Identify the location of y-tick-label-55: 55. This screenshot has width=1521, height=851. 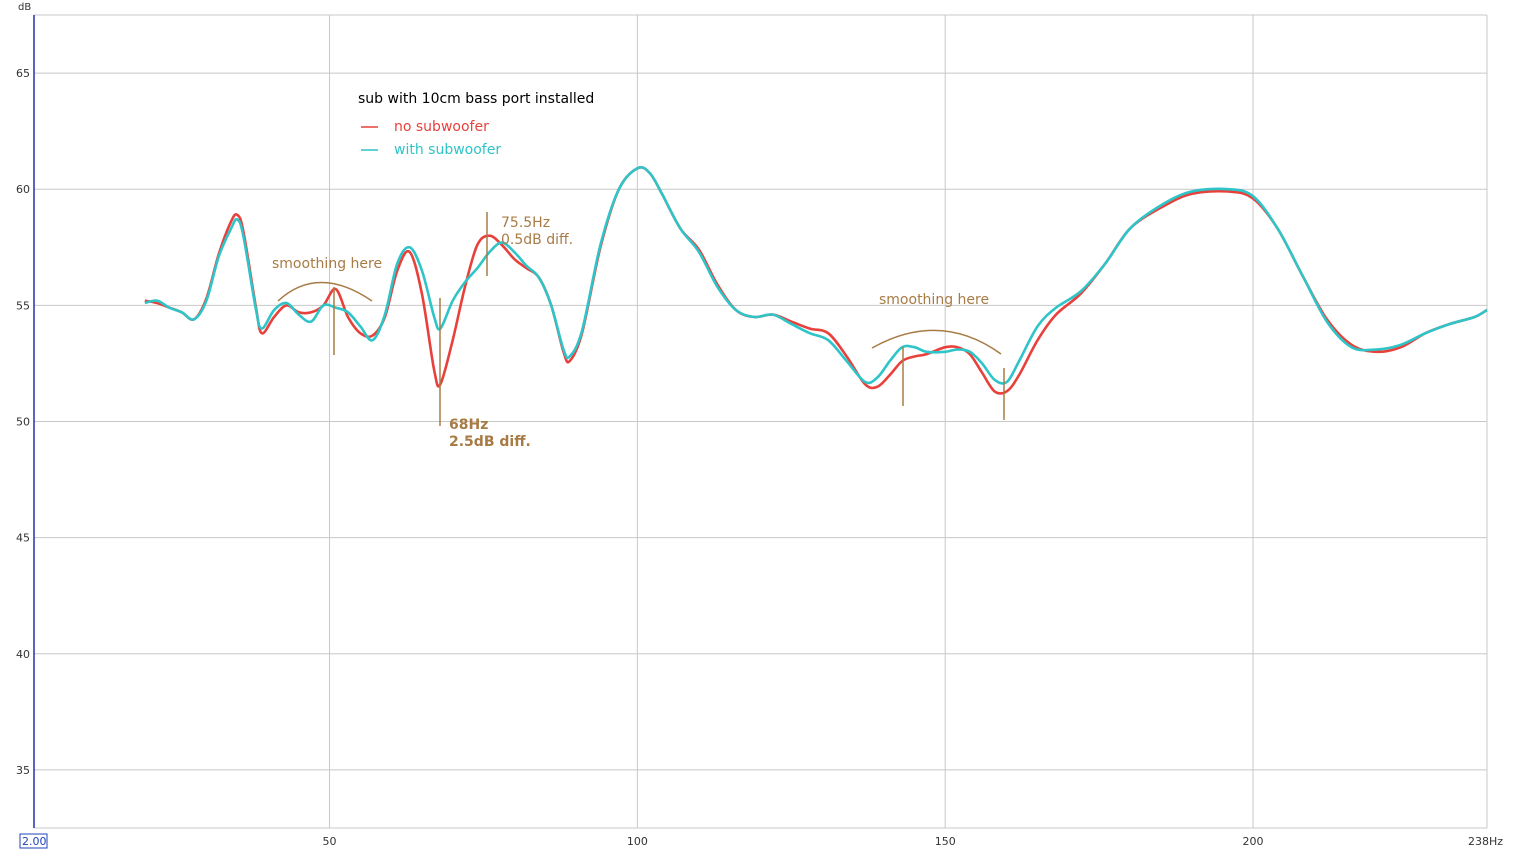
(23, 305).